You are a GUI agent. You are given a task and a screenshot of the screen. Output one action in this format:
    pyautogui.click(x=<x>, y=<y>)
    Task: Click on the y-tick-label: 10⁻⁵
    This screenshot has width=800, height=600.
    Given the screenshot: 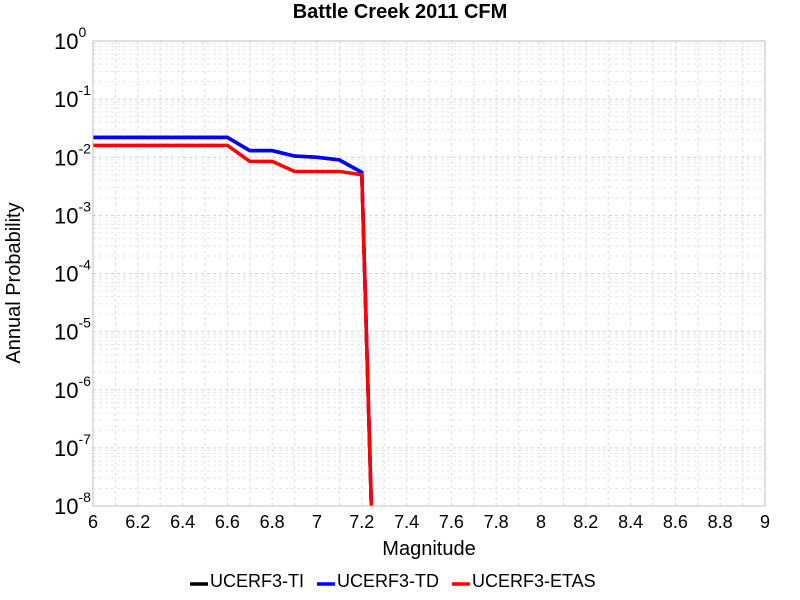 What is the action you would take?
    pyautogui.click(x=72, y=330)
    